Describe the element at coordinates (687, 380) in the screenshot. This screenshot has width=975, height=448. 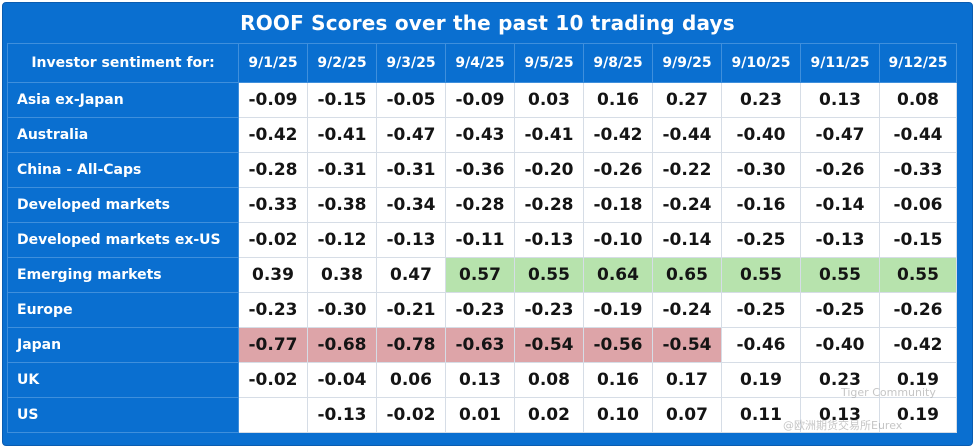
I see `score-cell: 0.17` at that location.